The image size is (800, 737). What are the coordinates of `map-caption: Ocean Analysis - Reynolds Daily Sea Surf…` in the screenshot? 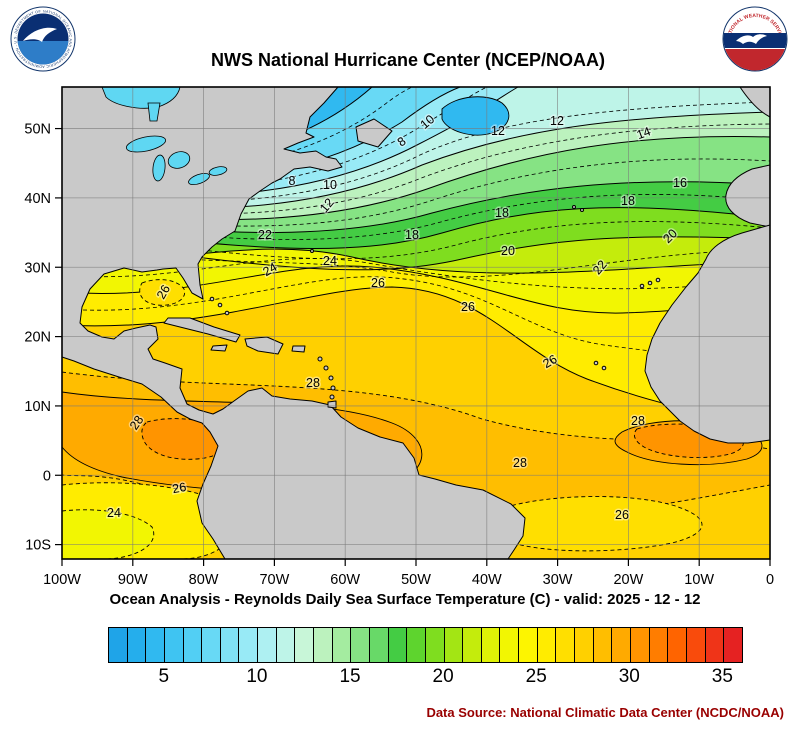 It's located at (405, 599).